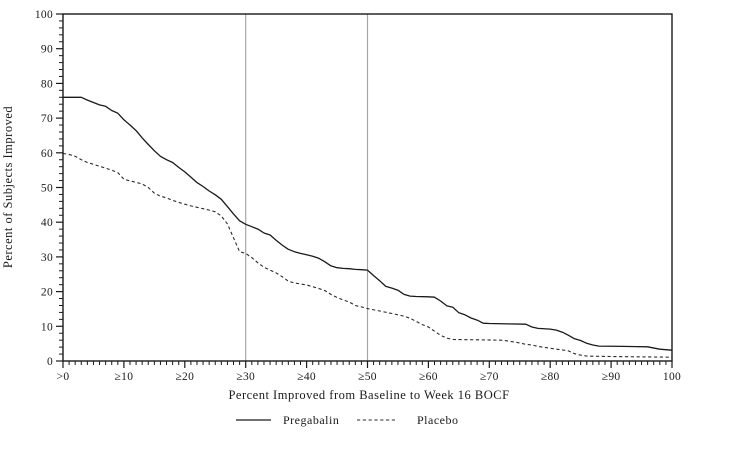 The width and height of the screenshot is (731, 456). Describe the element at coordinates (347, 420) in the screenshot. I see `legend: Pregabalin Placebo` at that location.